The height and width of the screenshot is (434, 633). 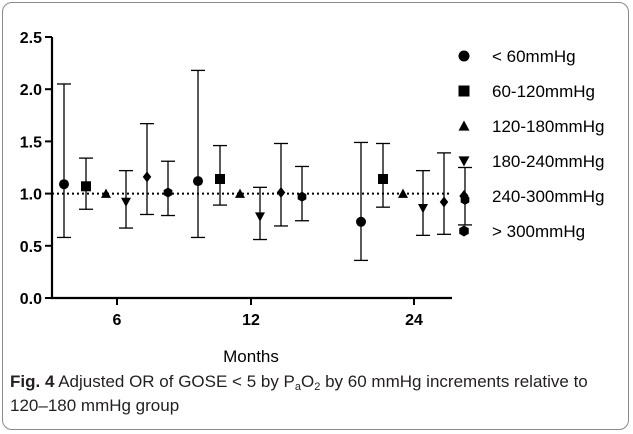 I want to click on y-tick-label: 1.5, so click(x=31, y=142).